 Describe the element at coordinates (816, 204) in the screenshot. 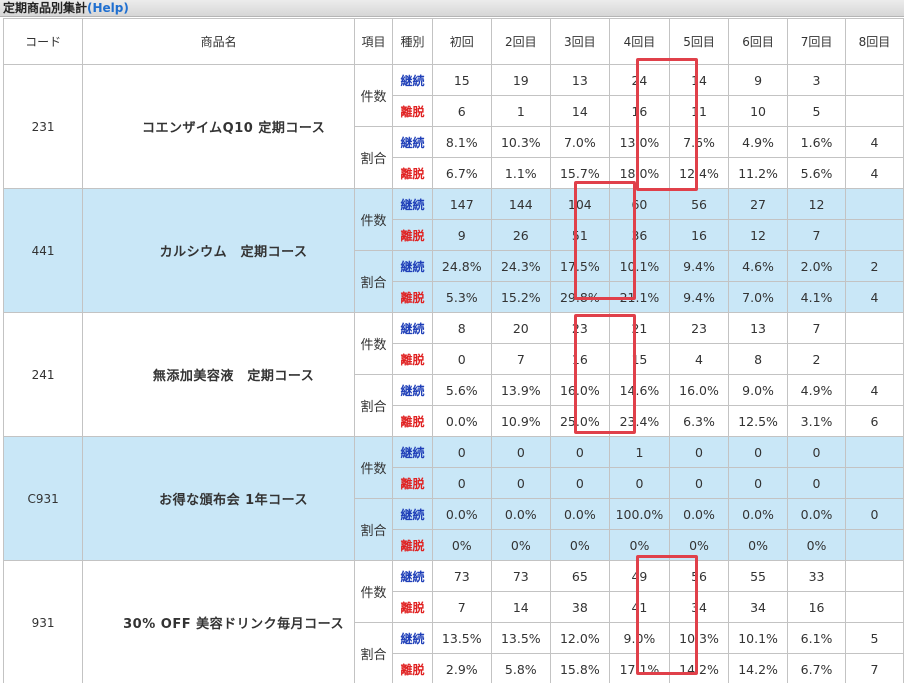

I see `value-cell-round-7: 12` at that location.